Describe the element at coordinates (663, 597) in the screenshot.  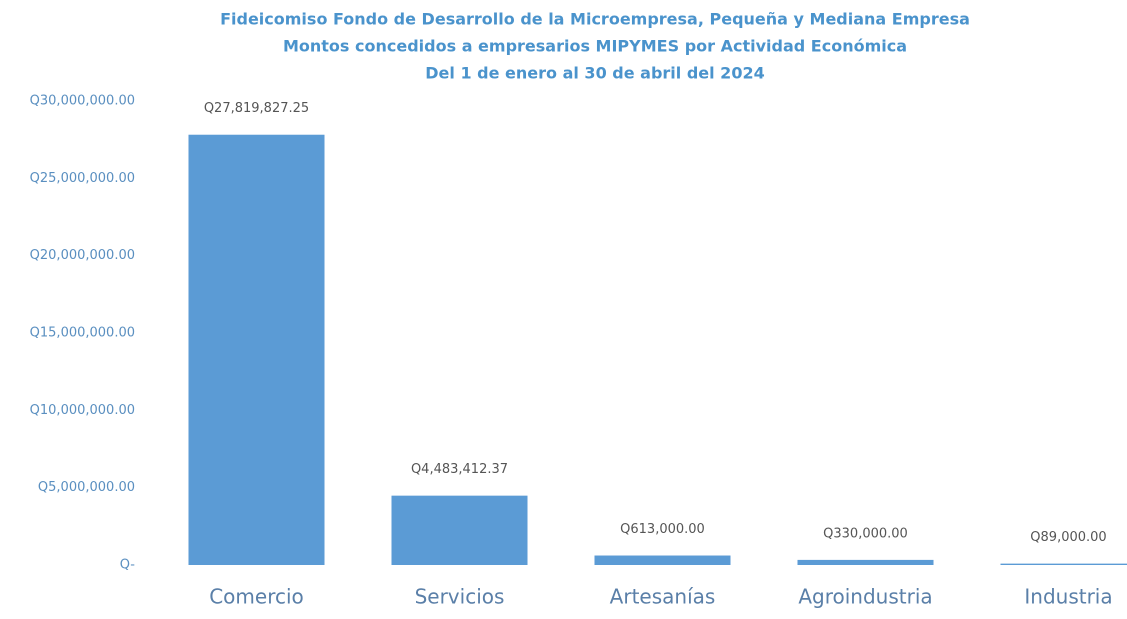
I see `x-tick-label: Artesanías` at that location.